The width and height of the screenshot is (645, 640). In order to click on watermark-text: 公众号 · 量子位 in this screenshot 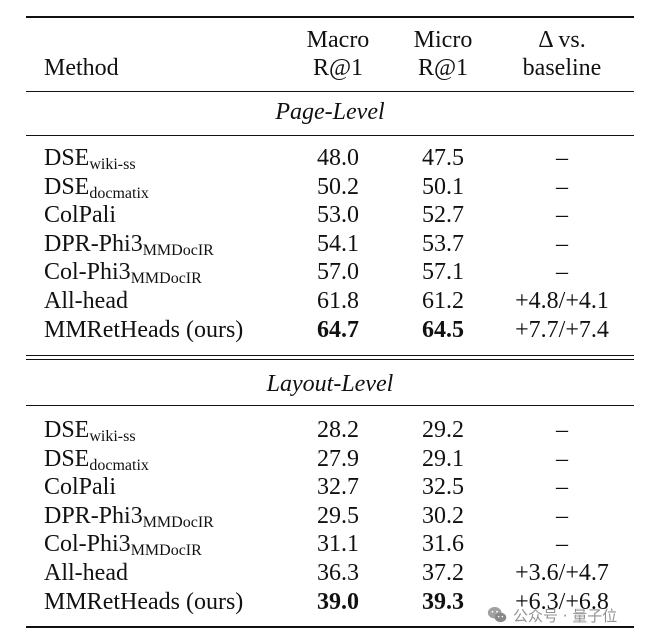, I will do `click(565, 615)`.